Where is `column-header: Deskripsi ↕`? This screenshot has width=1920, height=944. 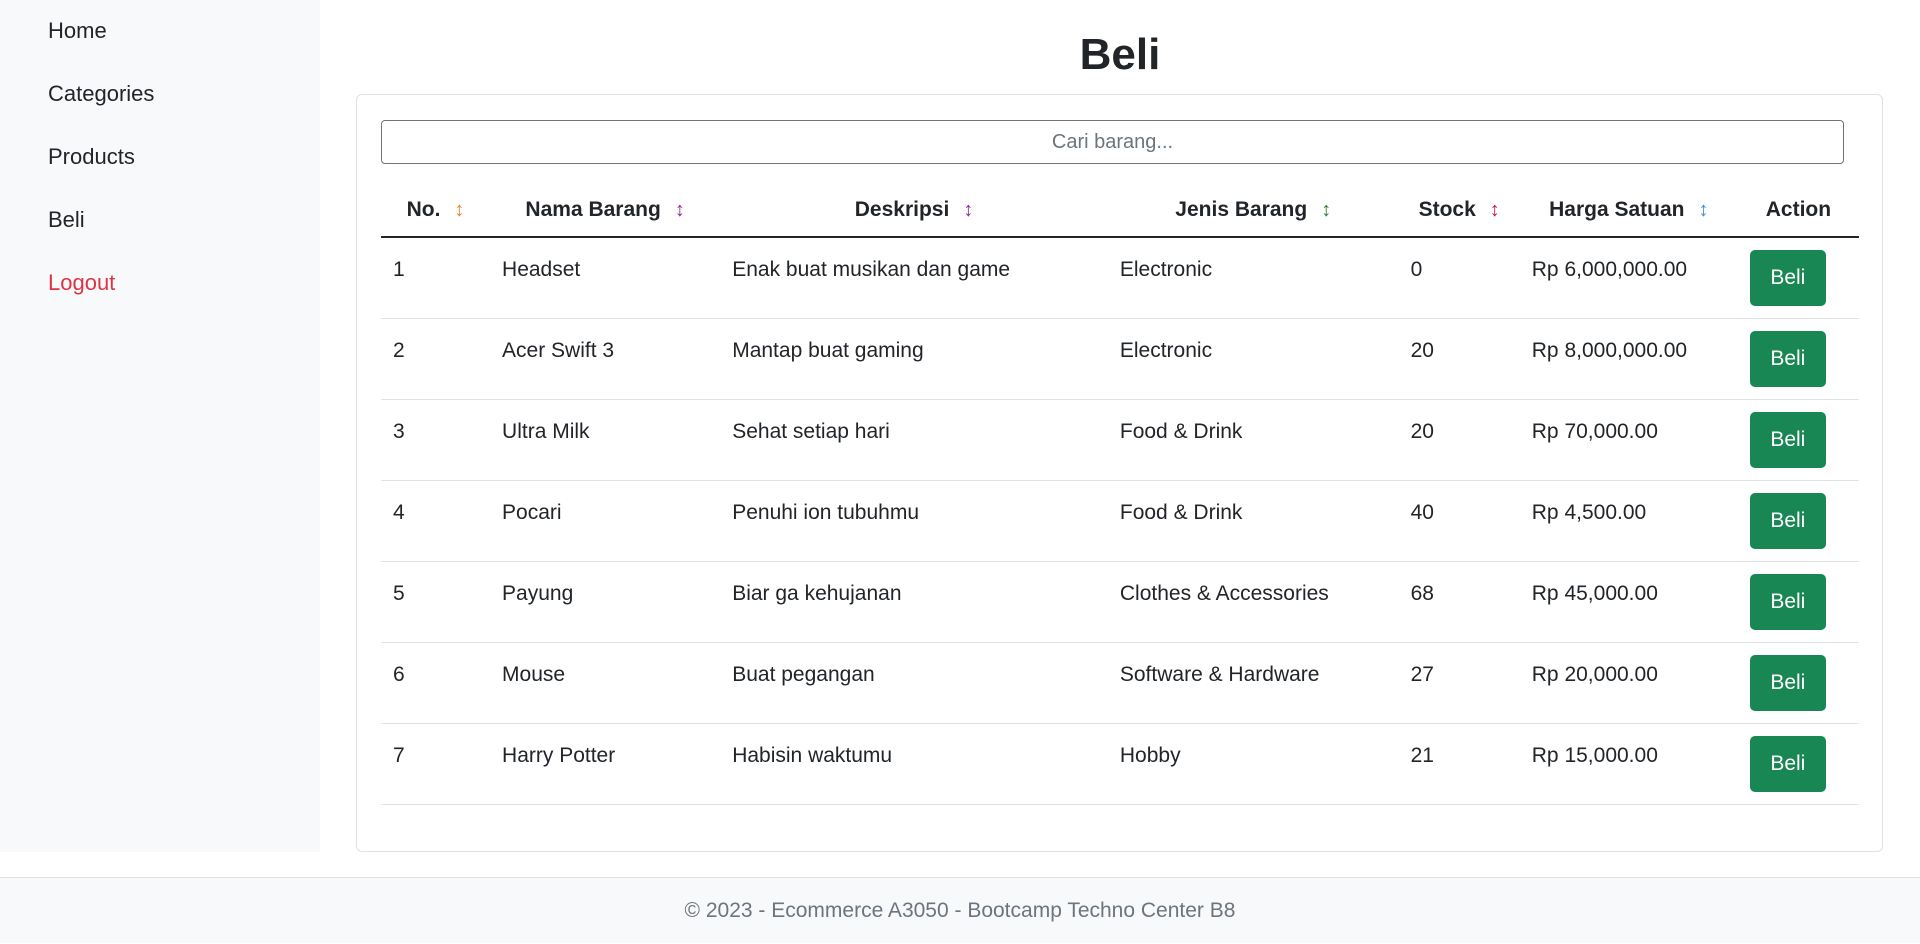 column-header: Deskripsi ↕ is located at coordinates (914, 210).